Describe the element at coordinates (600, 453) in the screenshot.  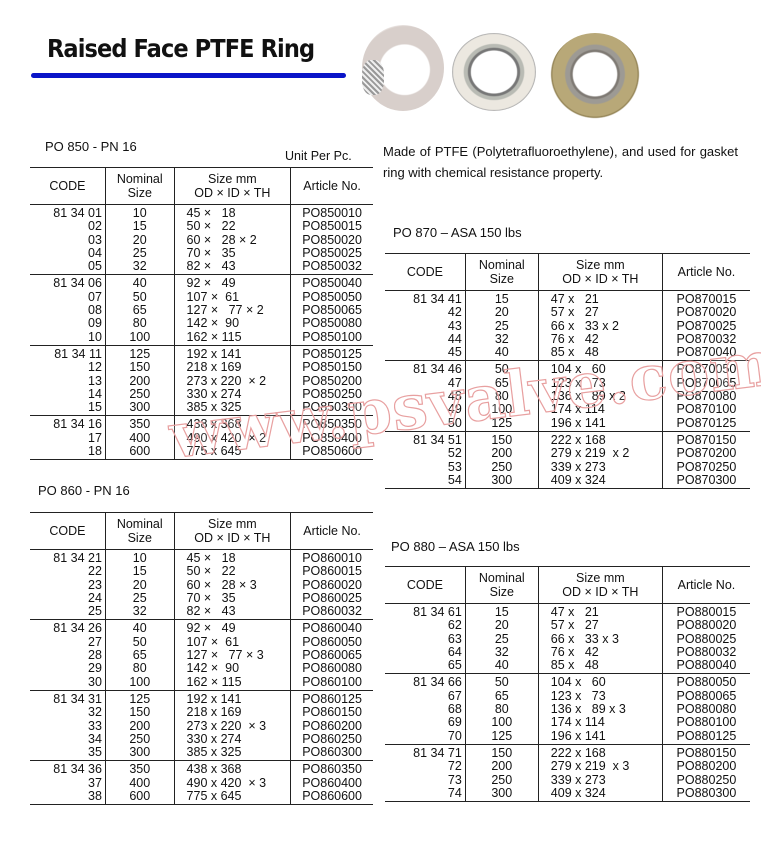
I see `size-cell: 279 x 219 x 2` at that location.